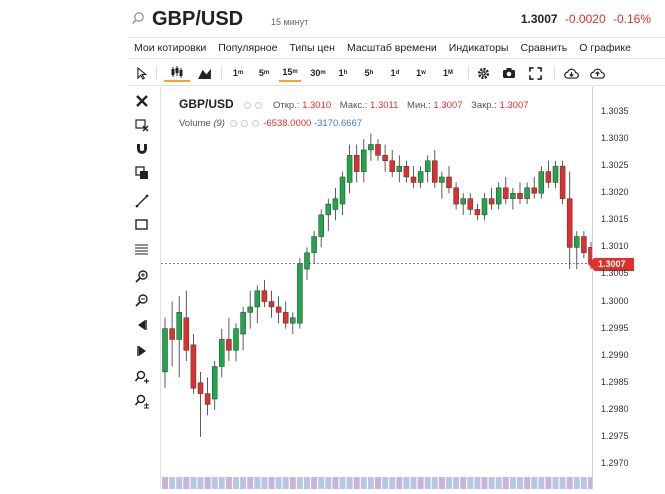 Image resolution: width=665 pixels, height=494 pixels. Describe the element at coordinates (312, 48) in the screenshot. I see `menu-price-types: Типы цен` at that location.